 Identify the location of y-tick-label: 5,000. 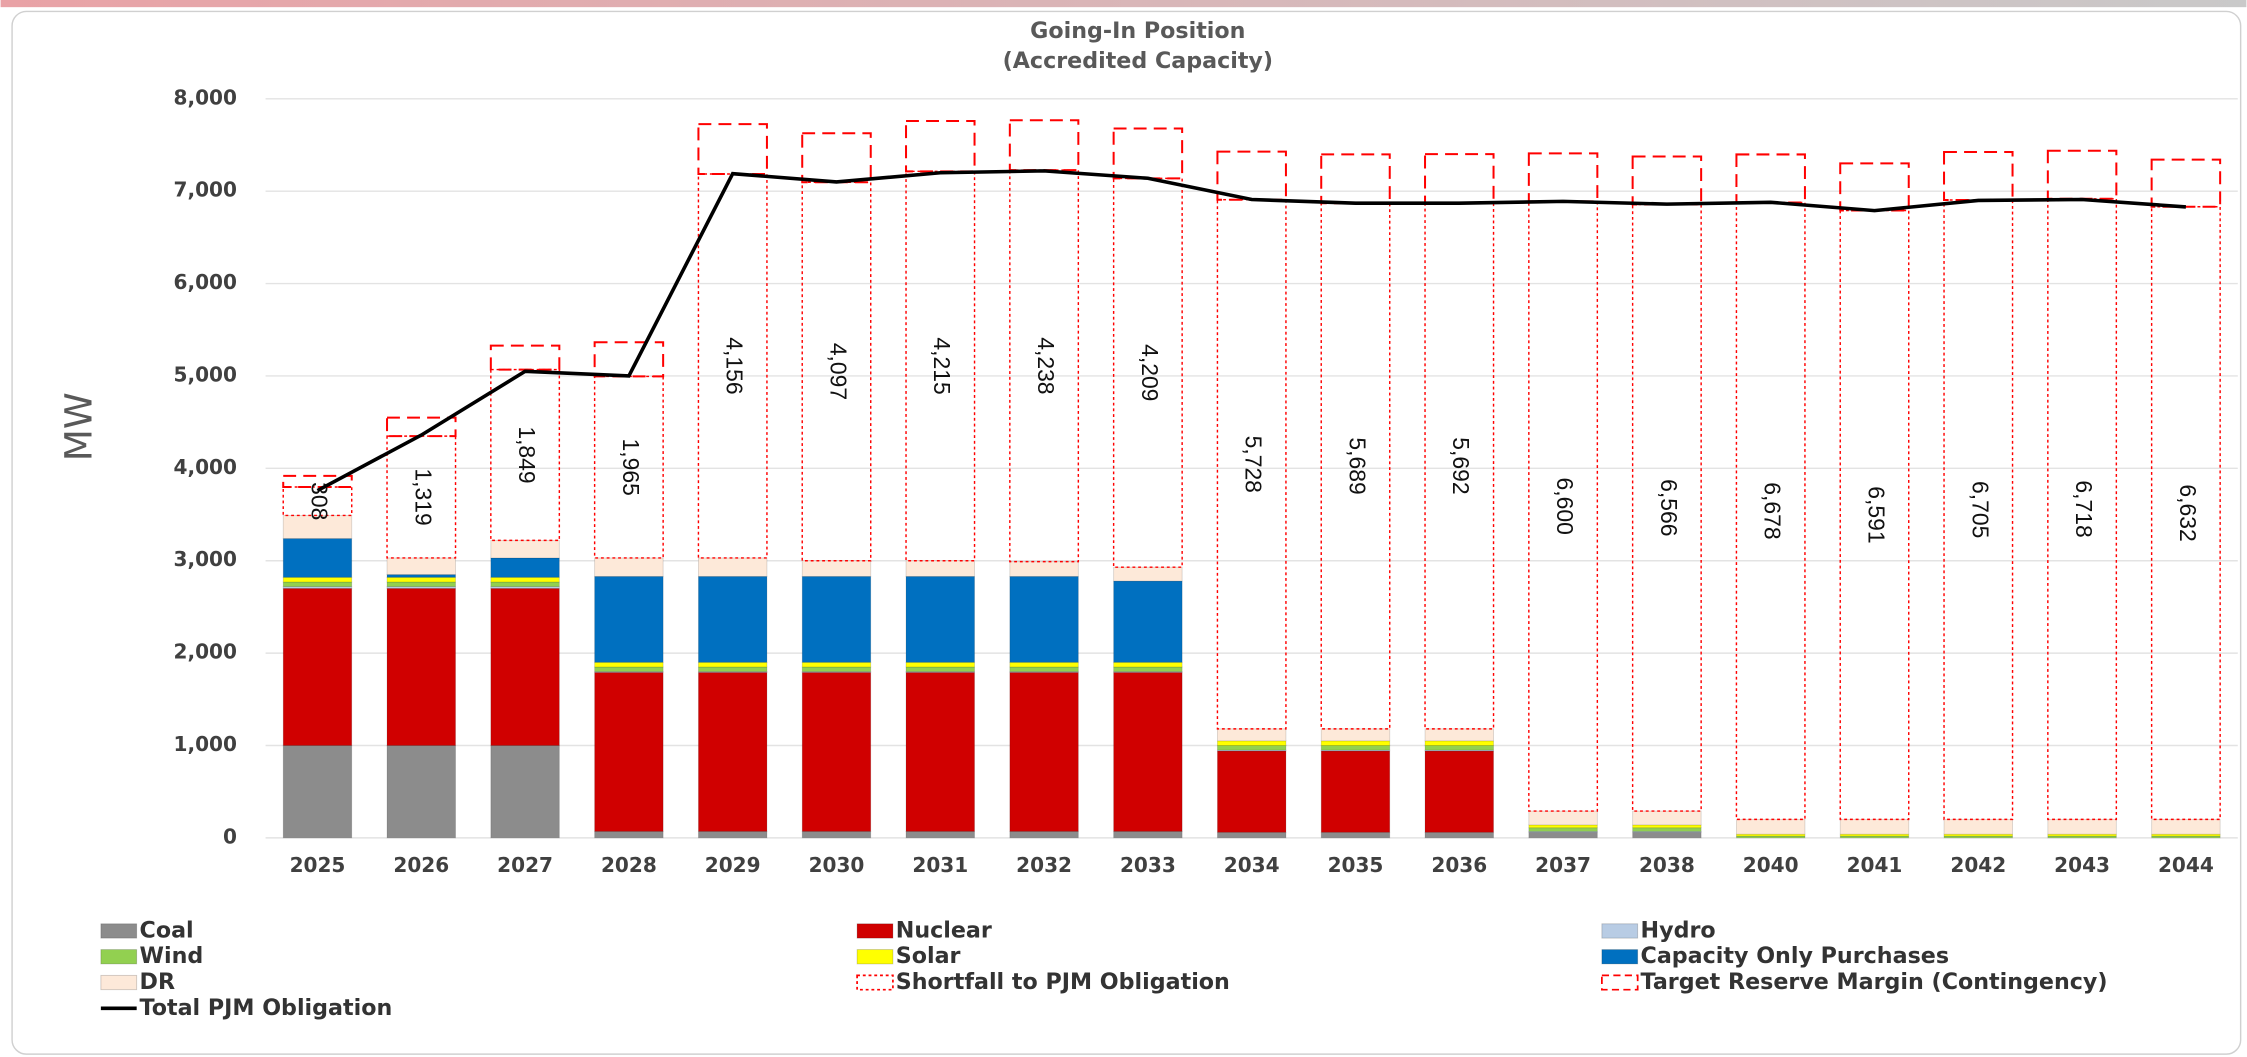
(205, 374).